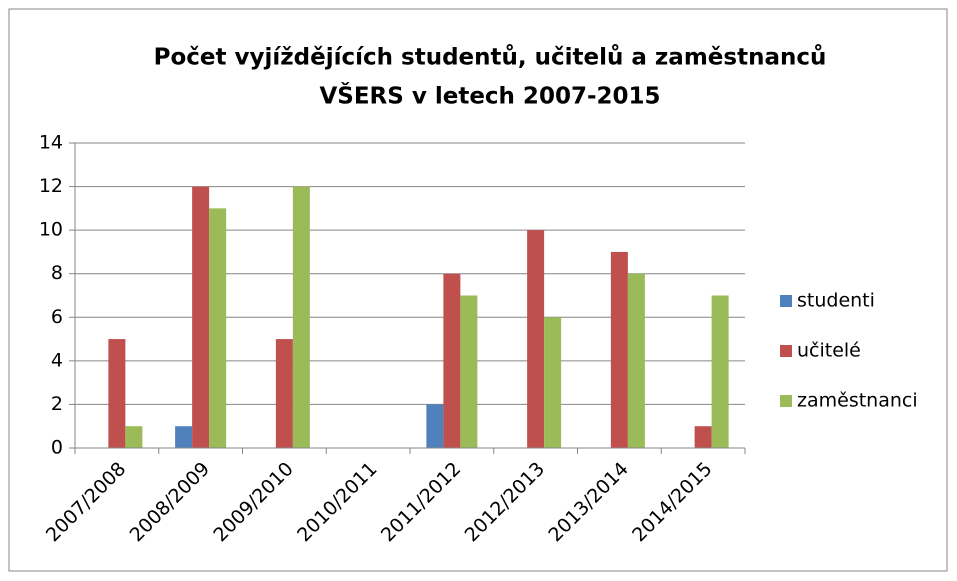 The height and width of the screenshot is (581, 957). Describe the element at coordinates (57, 273) in the screenshot. I see `y-tick-label: 8` at that location.